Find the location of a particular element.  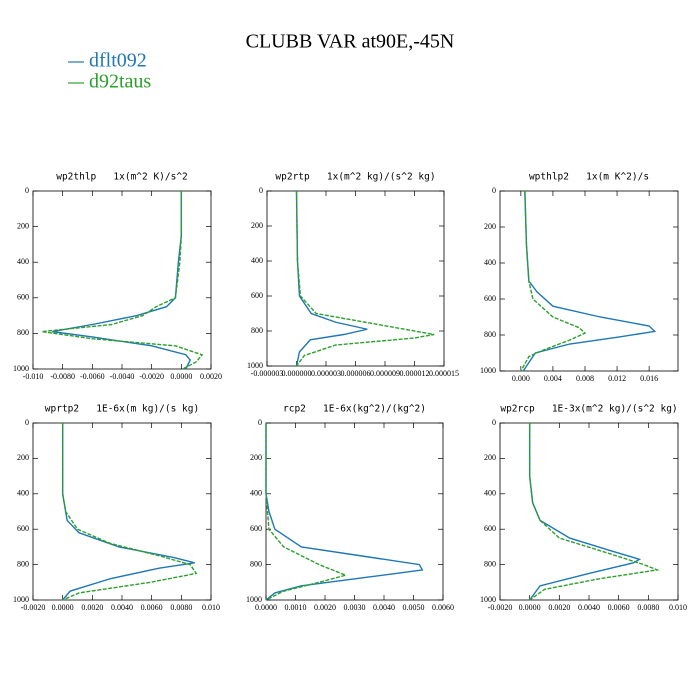

x-tick-label: -0.0040 is located at coordinates (122, 376).